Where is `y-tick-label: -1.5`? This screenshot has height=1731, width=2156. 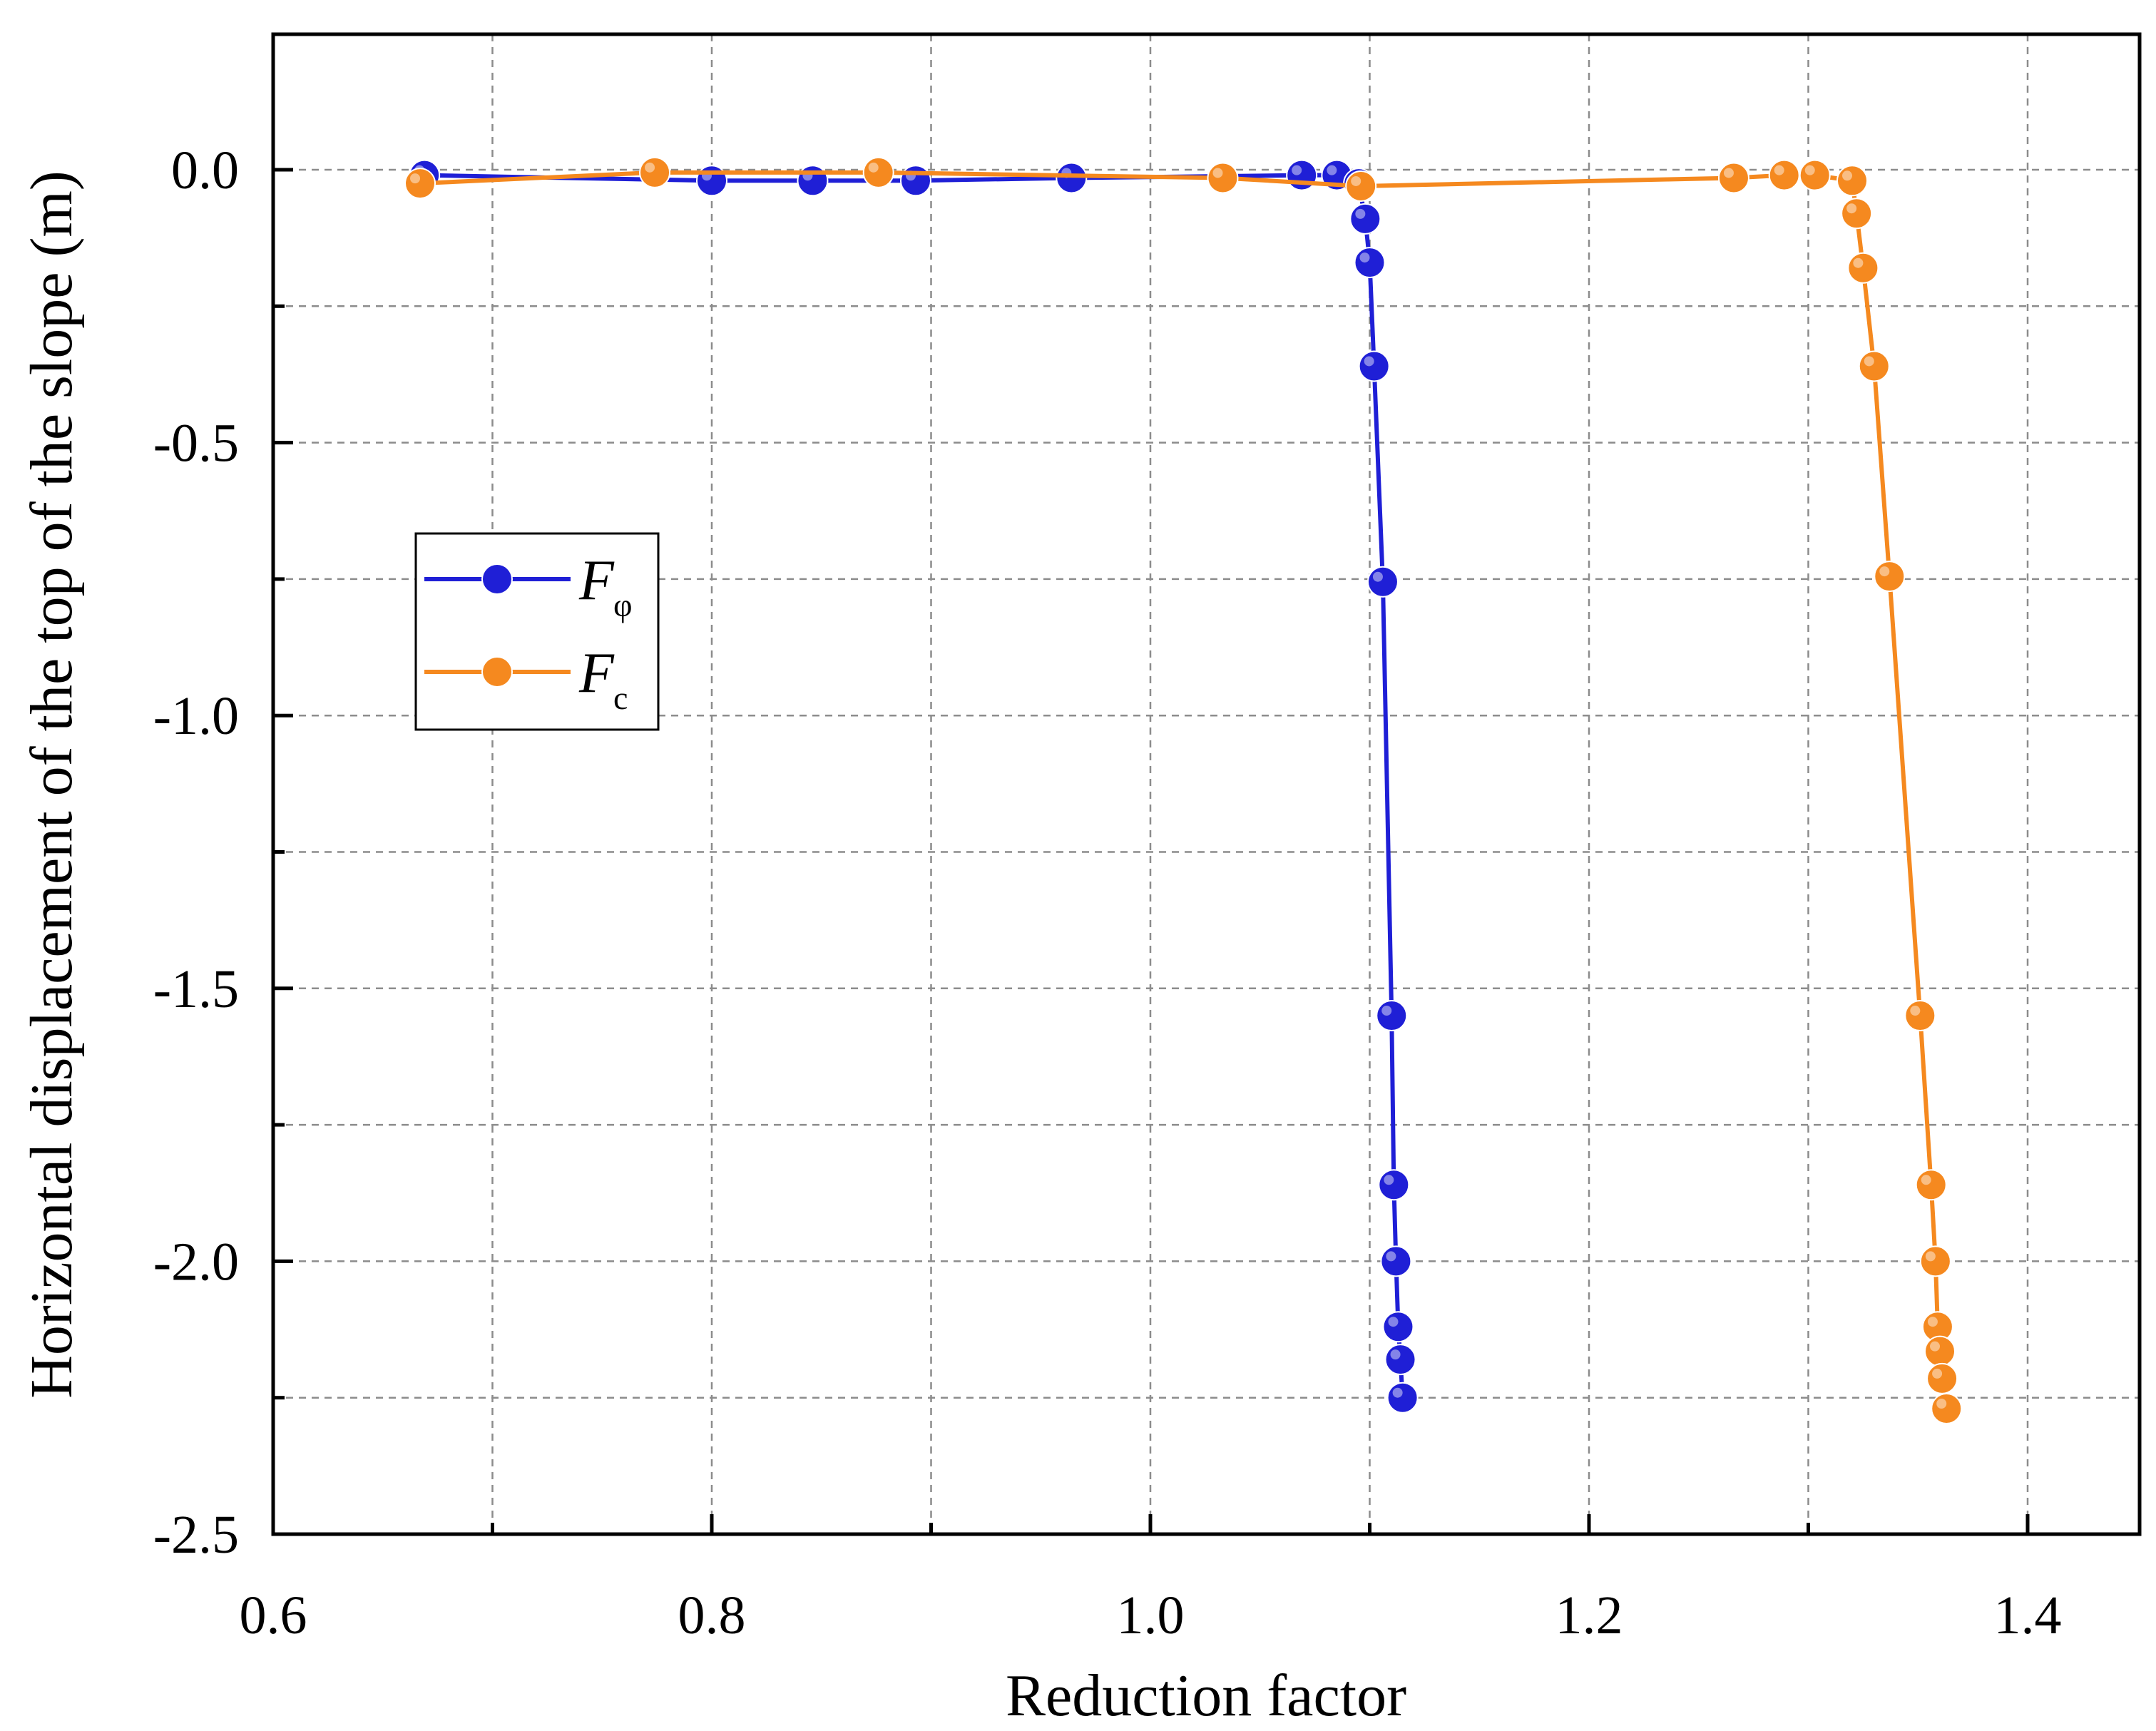 y-tick-label: -1.5 is located at coordinates (196, 989).